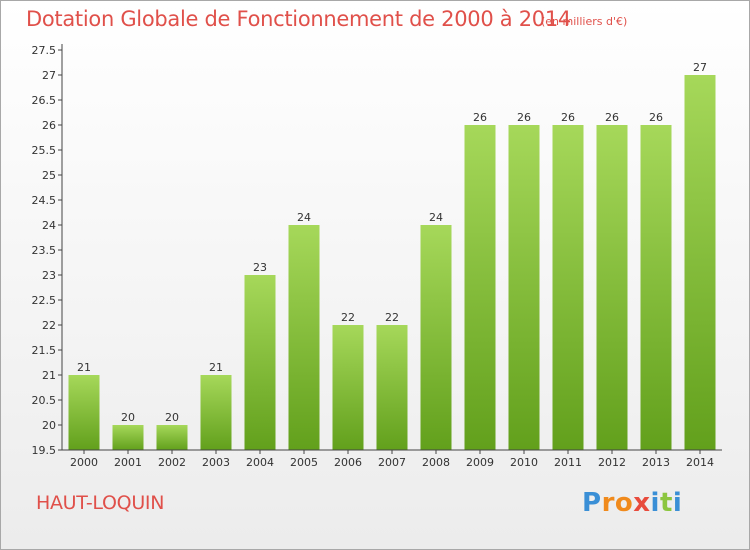  Describe the element at coordinates (612, 462) in the screenshot. I see `x-tick-label-2012: 2012` at that location.